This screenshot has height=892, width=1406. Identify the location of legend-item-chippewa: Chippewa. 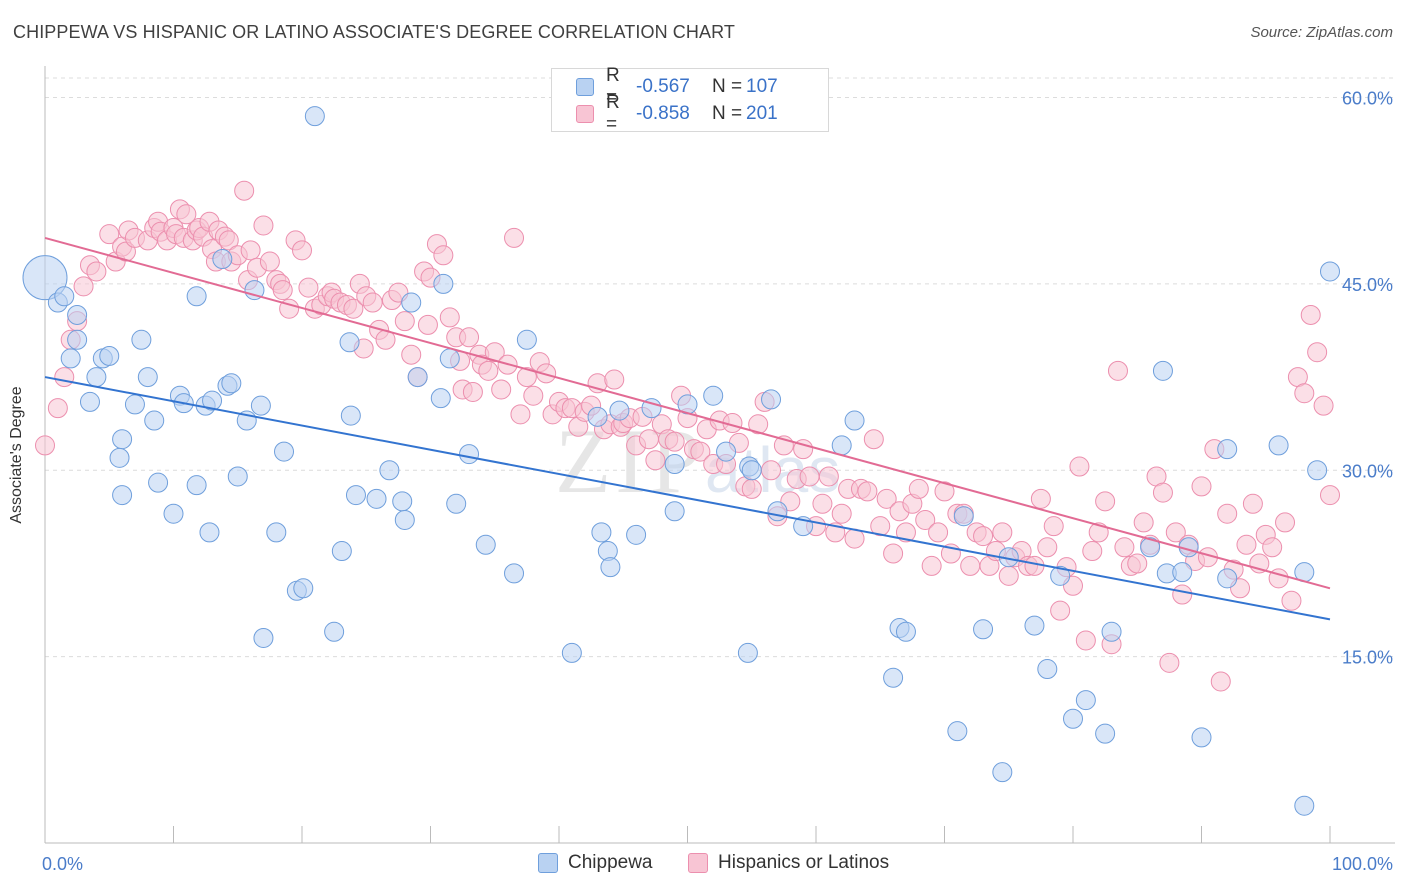
(595, 863).